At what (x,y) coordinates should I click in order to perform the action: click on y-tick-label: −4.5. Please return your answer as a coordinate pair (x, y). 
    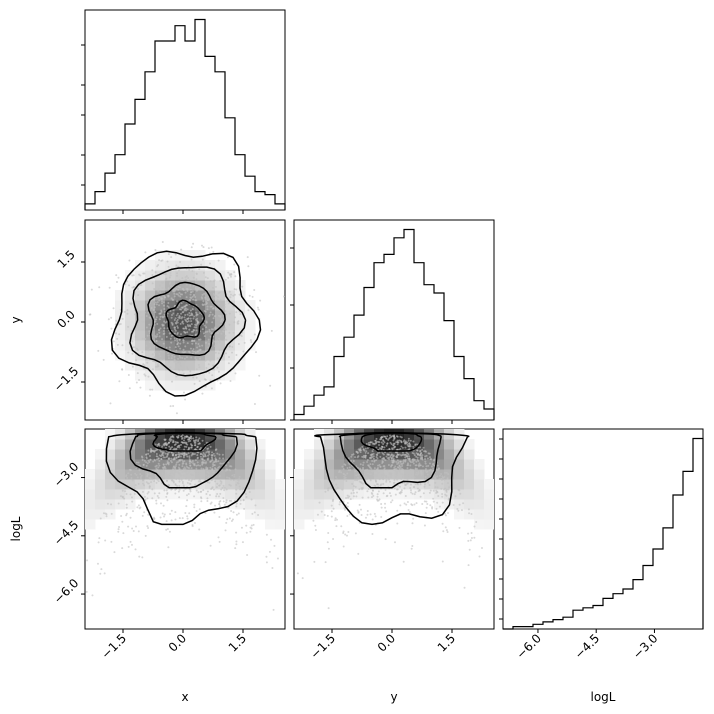
    Looking at the image, I should click on (66, 533).